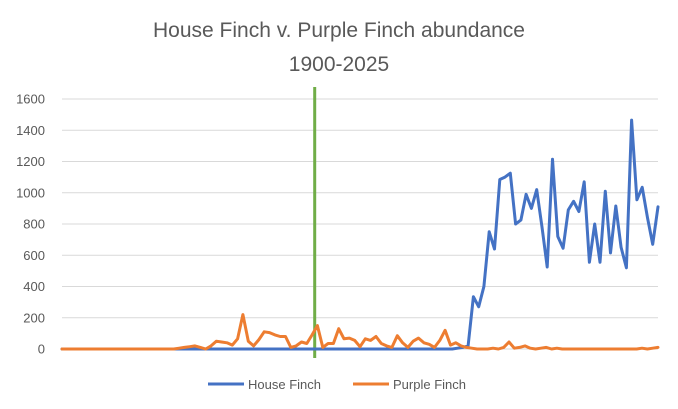 This screenshot has height=409, width=678. Describe the element at coordinates (41, 349) in the screenshot. I see `y-tick-label: 0` at that location.